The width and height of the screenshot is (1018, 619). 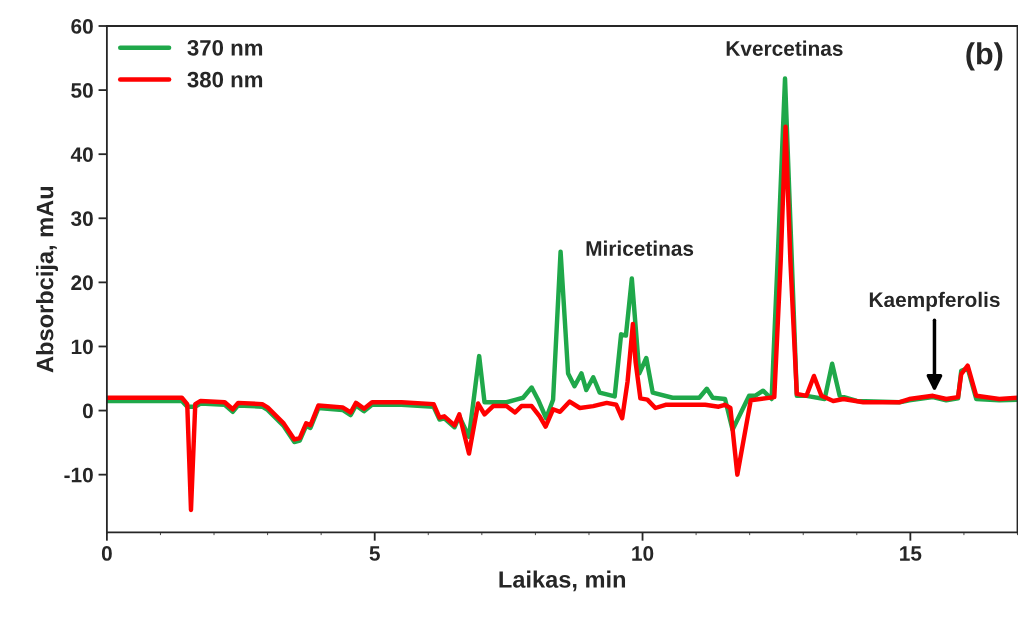 I want to click on y-axis-title: Absorbcija, mAu, so click(x=47, y=279).